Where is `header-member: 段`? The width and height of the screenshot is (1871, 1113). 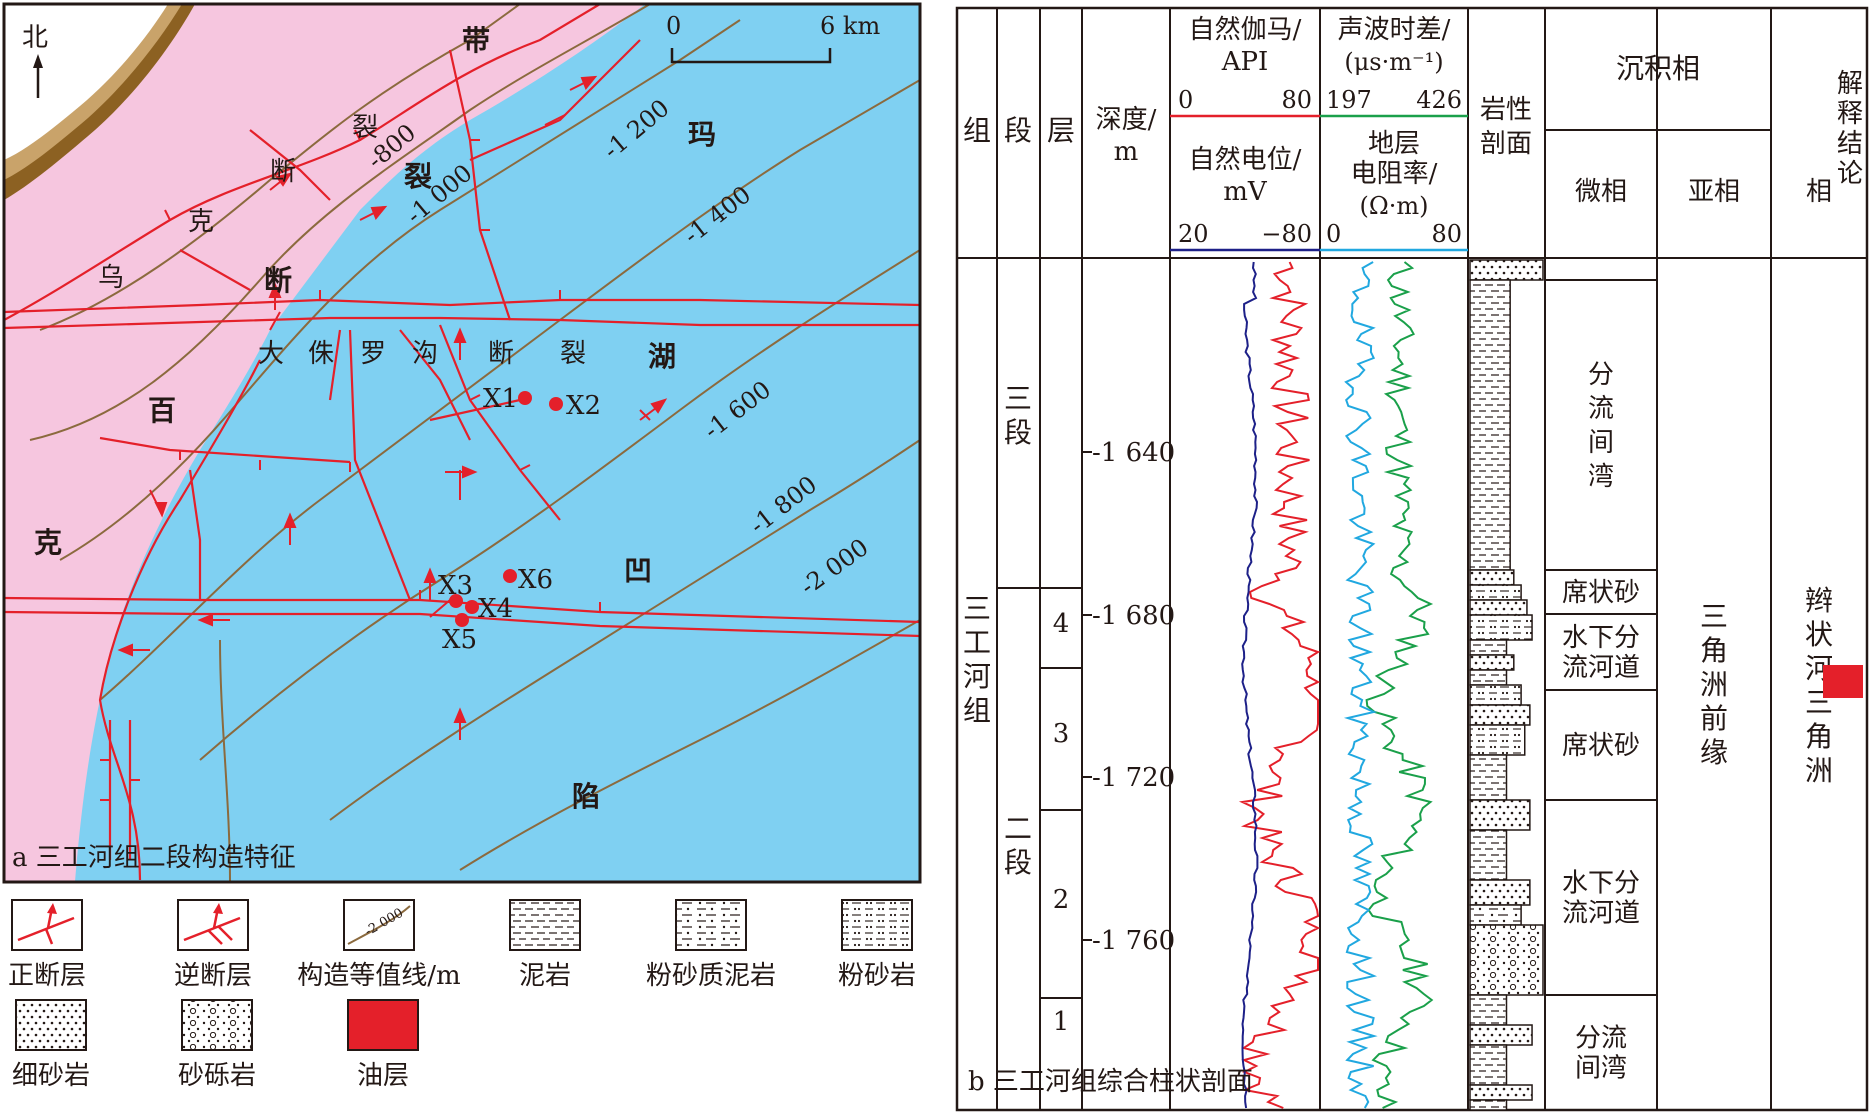
header-member: 段 is located at coordinates (1018, 130).